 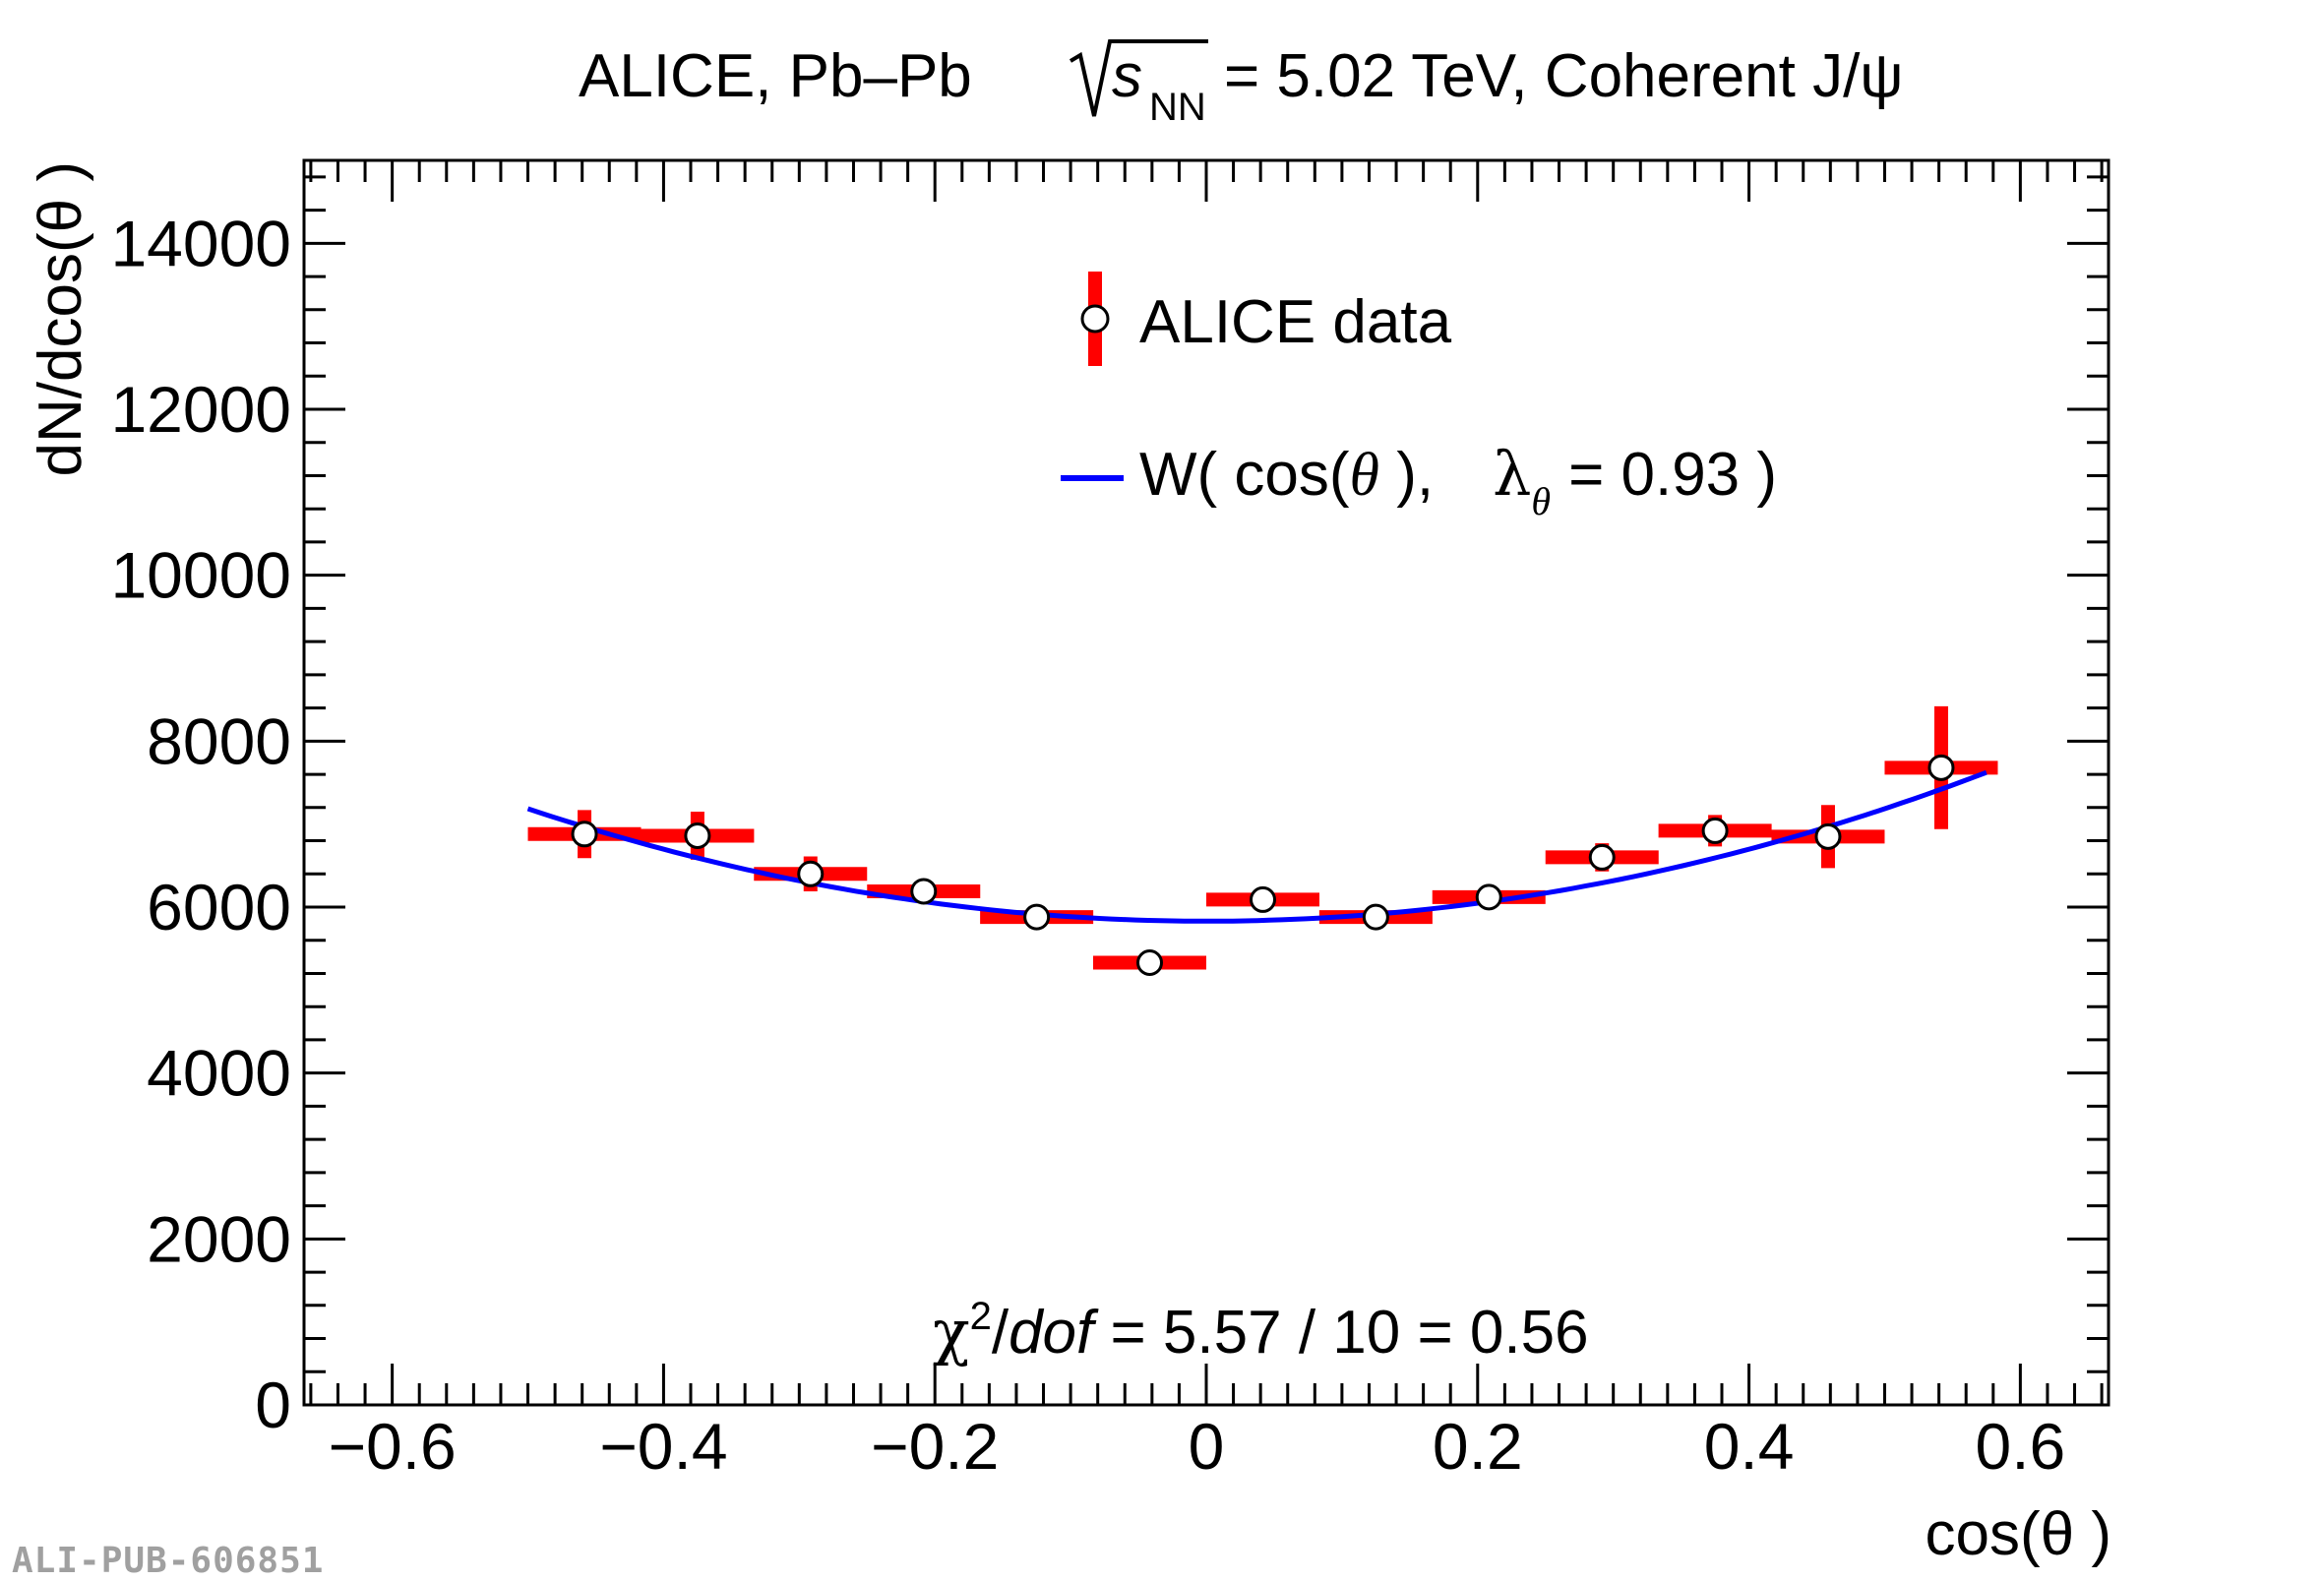 I want to click on title-part1: ALICE, Pb–Pb, so click(x=775, y=76).